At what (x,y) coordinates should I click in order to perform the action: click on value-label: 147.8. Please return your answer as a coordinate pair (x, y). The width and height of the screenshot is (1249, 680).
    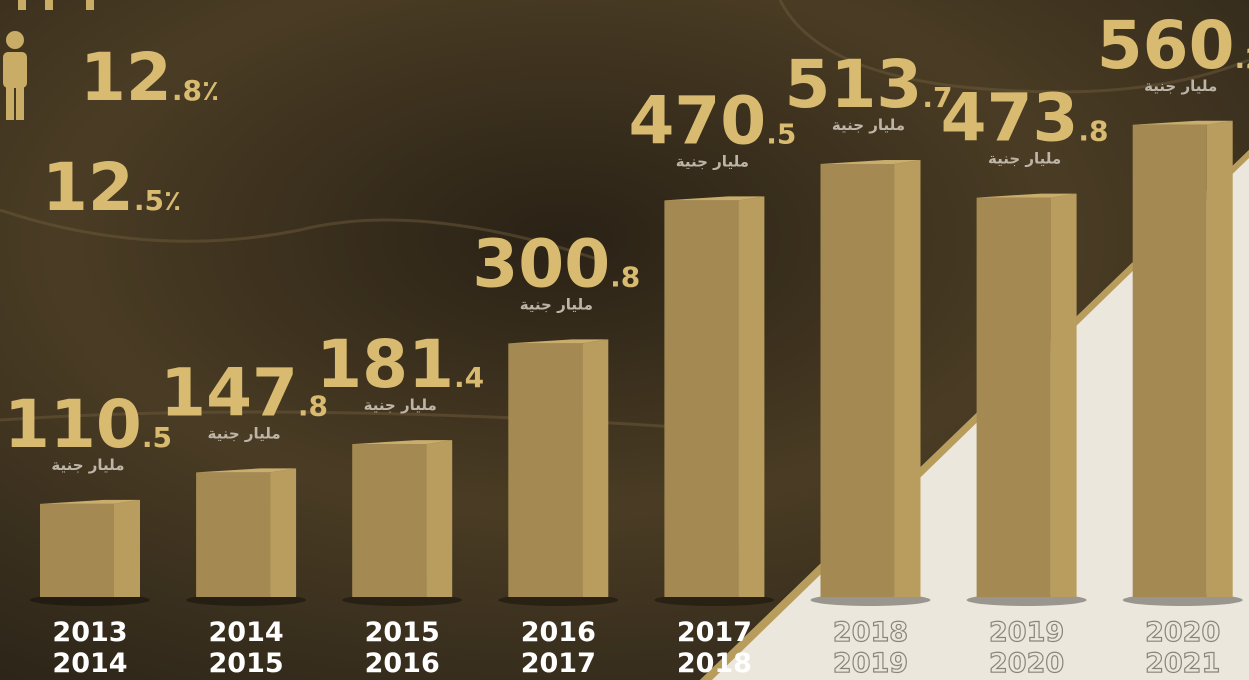
    Looking at the image, I should click on (244, 392).